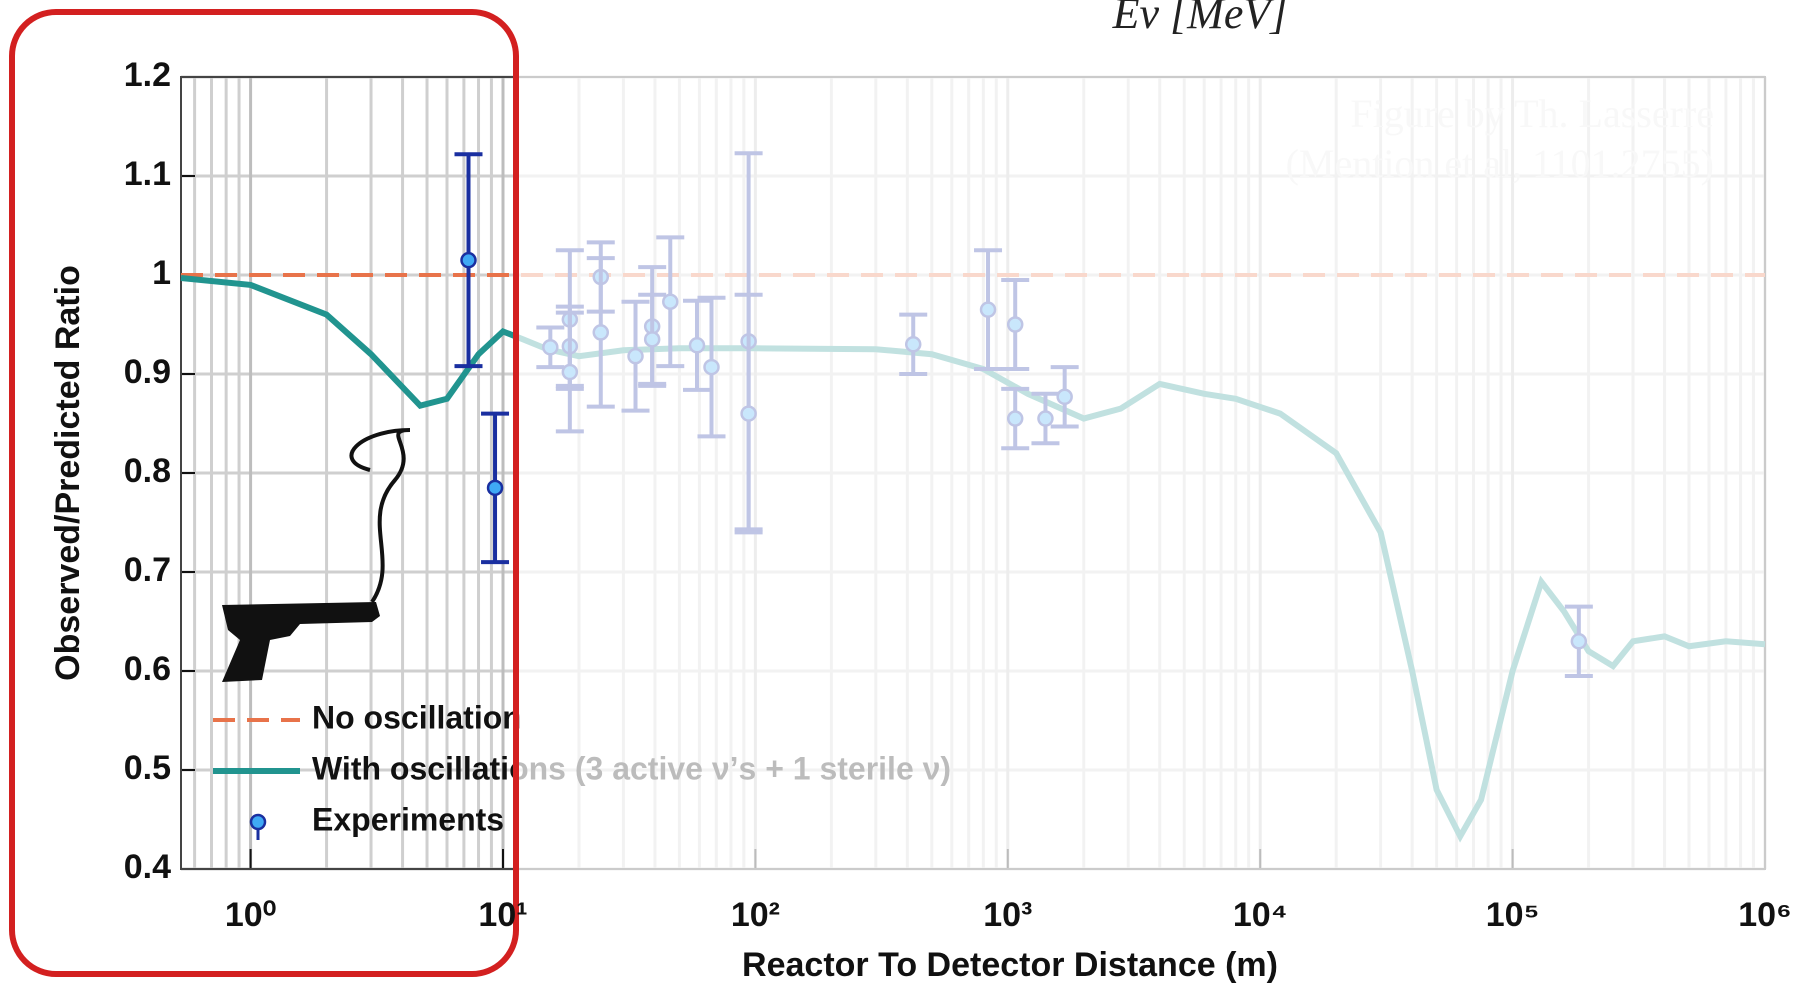 The height and width of the screenshot is (984, 1800). I want to click on y-tick-label: 0.8, so click(147, 471).